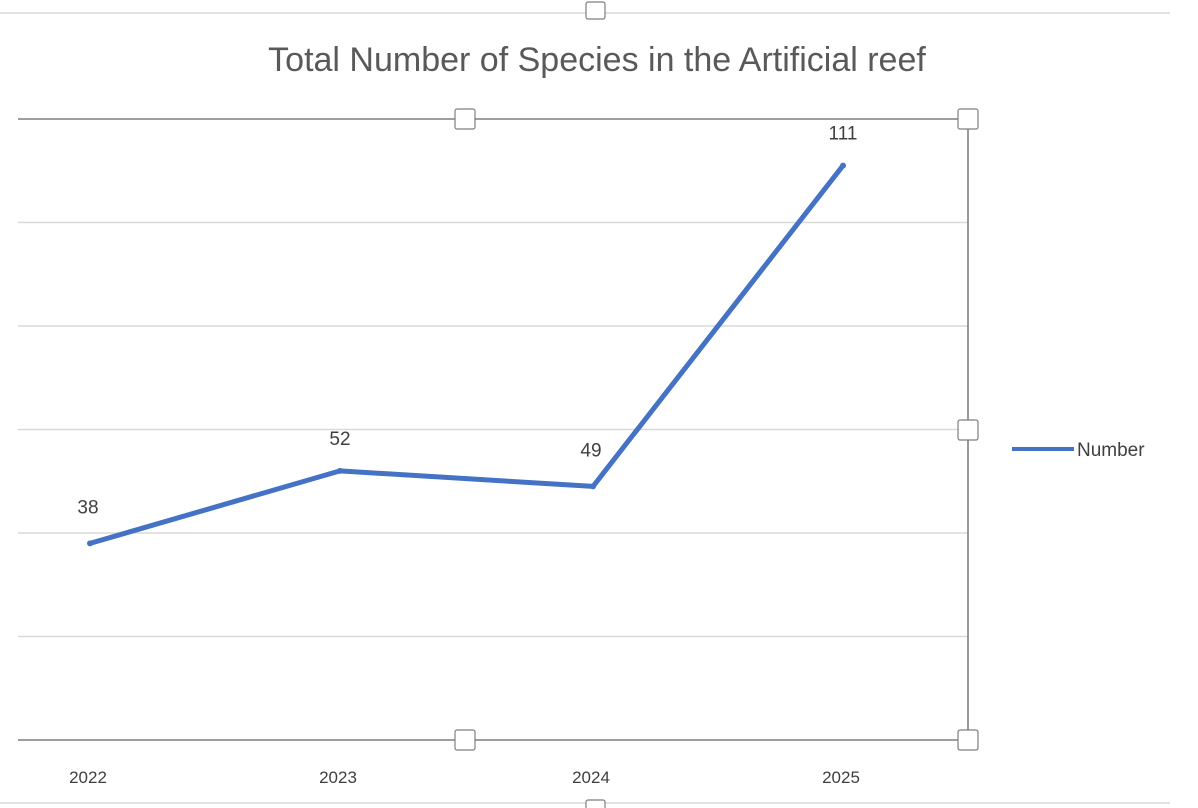 The width and height of the screenshot is (1198, 808). Describe the element at coordinates (87, 507) in the screenshot. I see `data-label-2022: 38` at that location.